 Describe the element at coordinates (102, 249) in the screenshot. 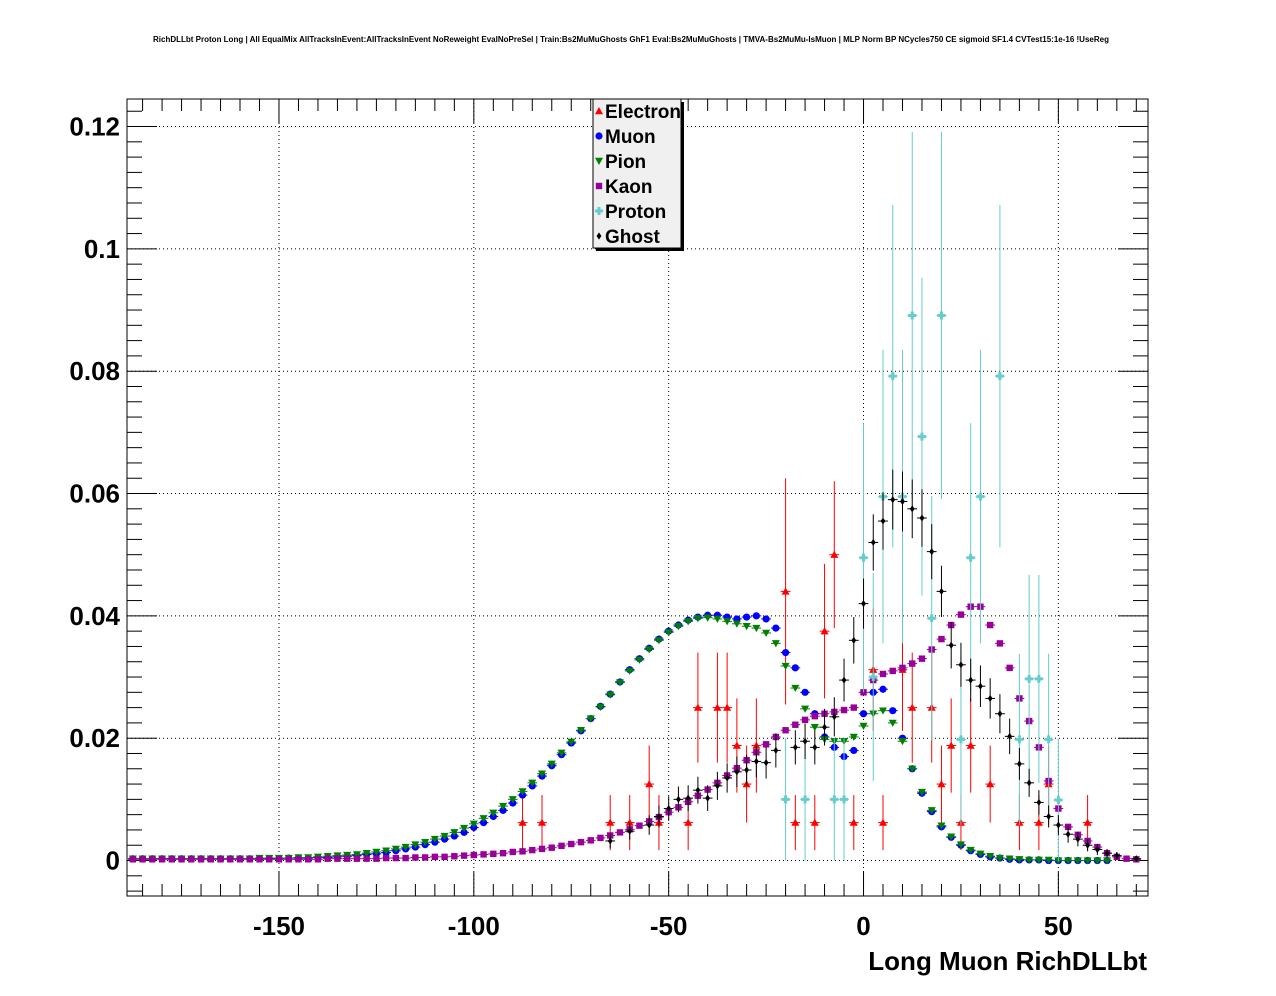

I see `y-tick-label: 0.1` at that location.